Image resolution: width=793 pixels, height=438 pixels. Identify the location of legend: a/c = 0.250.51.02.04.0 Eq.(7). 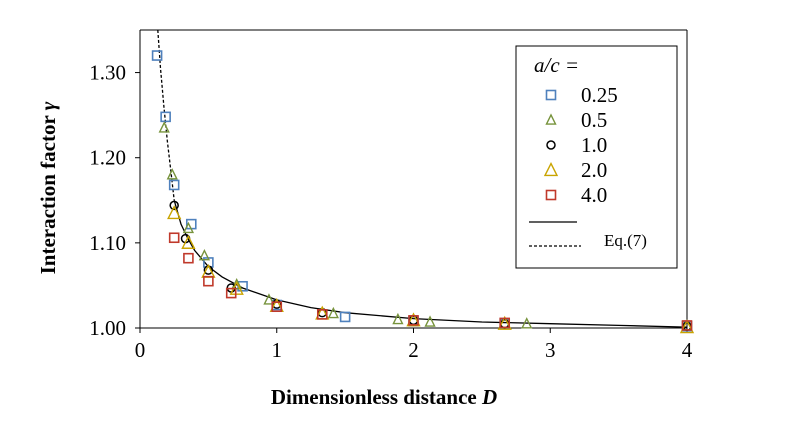
(596, 157).